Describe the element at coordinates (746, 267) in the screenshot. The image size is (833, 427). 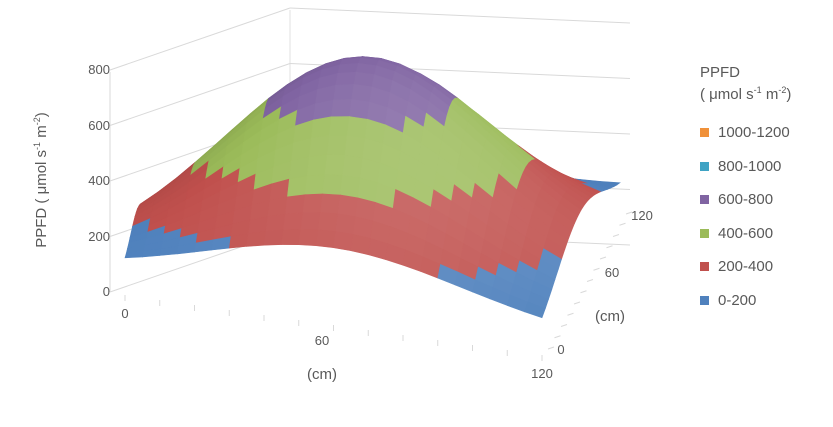
I see `legend-label: 200-400` at that location.